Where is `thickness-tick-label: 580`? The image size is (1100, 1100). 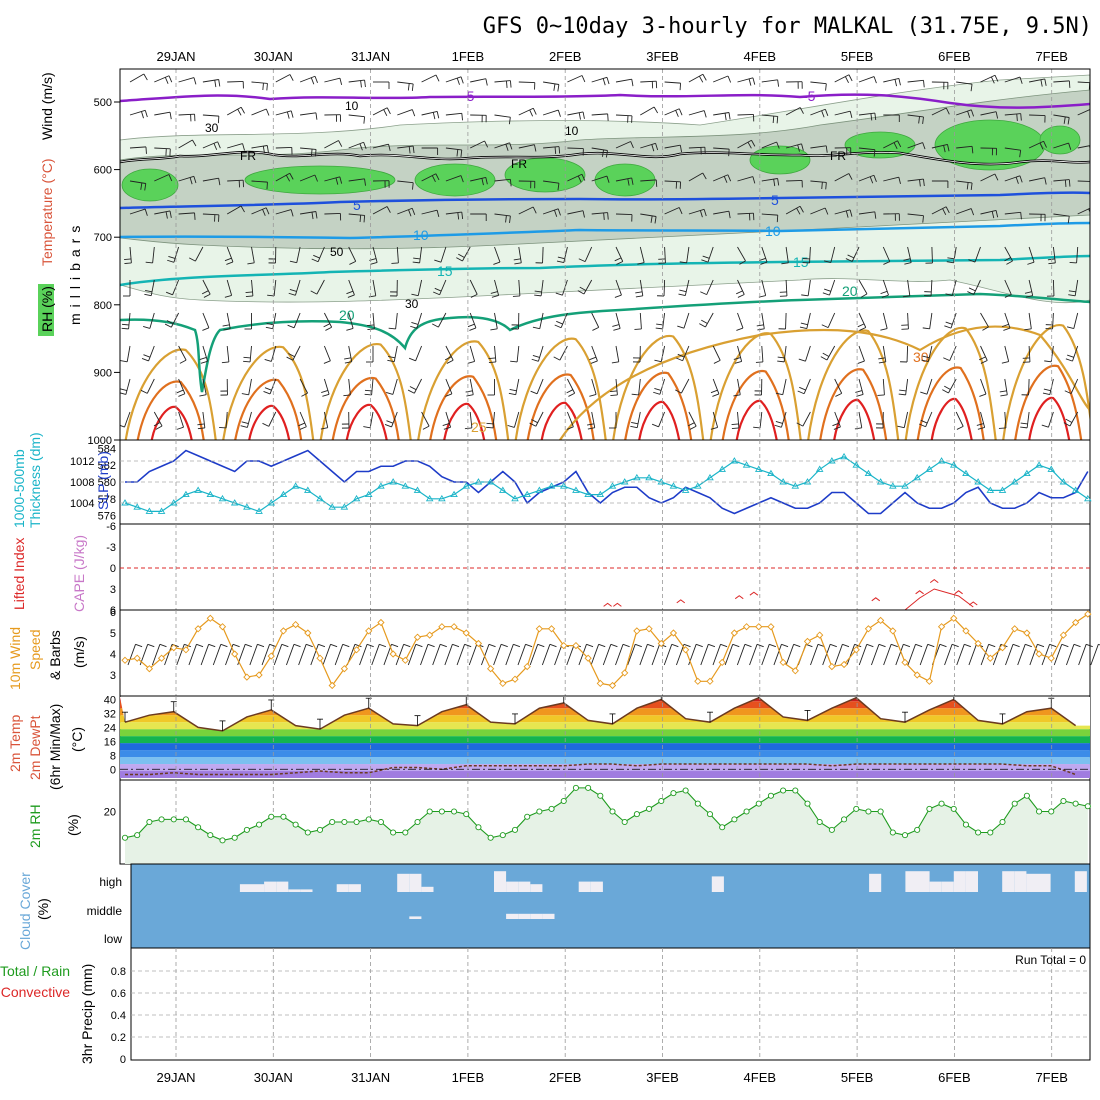 thickness-tick-label: 580 is located at coordinates (107, 483).